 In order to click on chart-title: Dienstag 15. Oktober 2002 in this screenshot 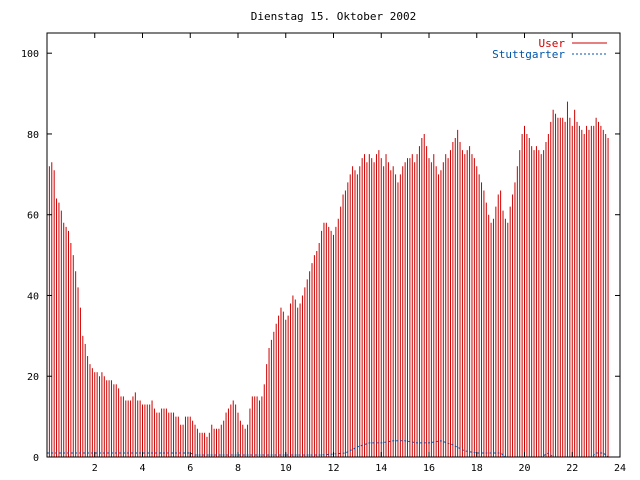, I will do `click(334, 16)`.